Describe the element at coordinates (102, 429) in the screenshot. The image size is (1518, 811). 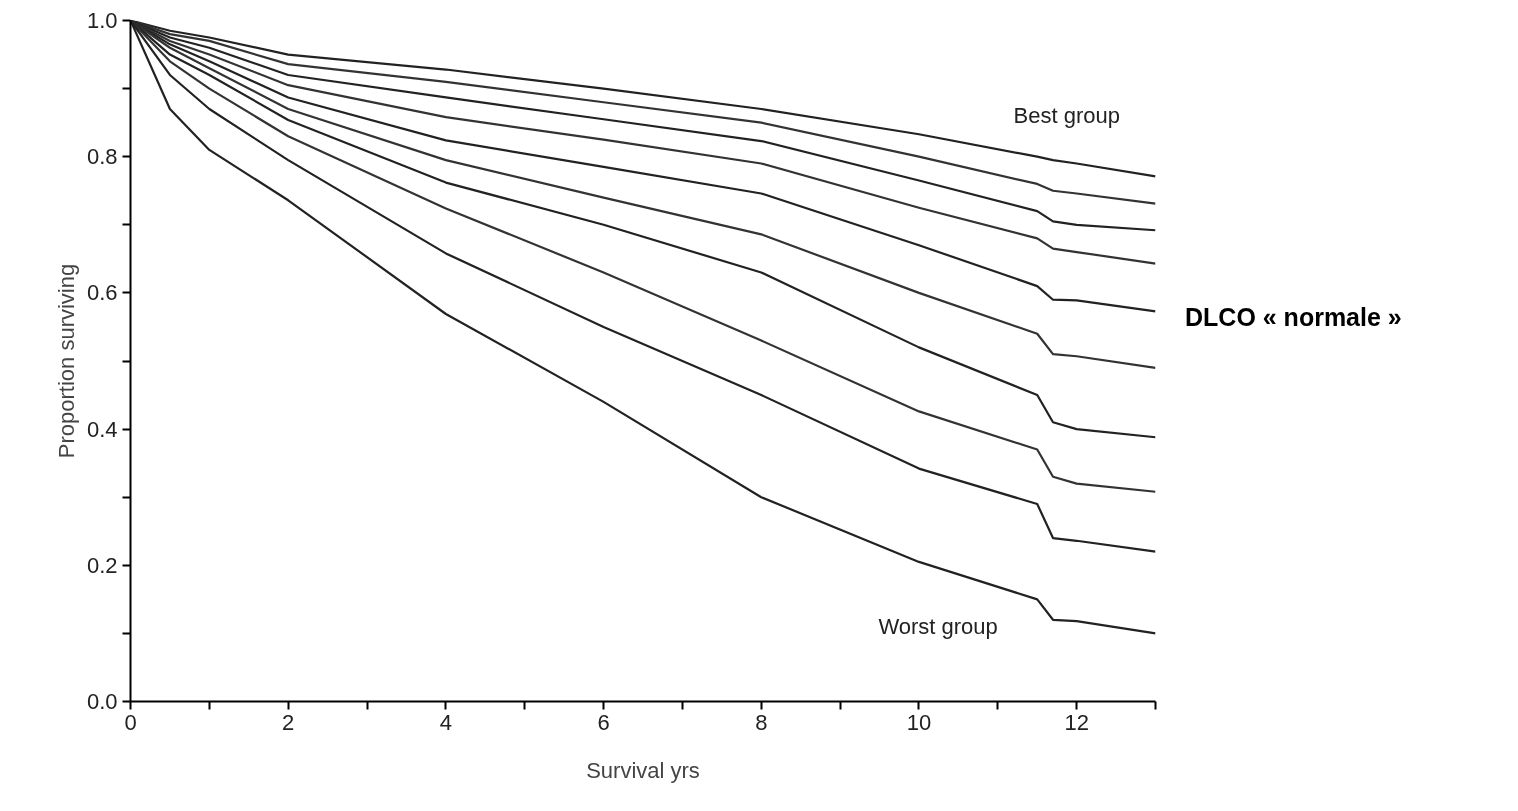
I see `y-tick-label: 0.4` at that location.